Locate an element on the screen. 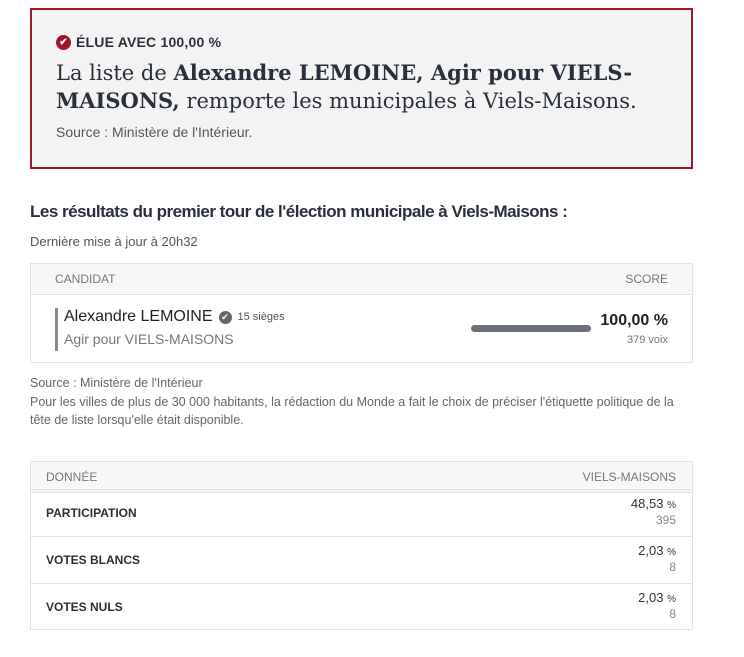 This screenshot has height=657, width=744. headline-text: La liste de is located at coordinates (115, 73).